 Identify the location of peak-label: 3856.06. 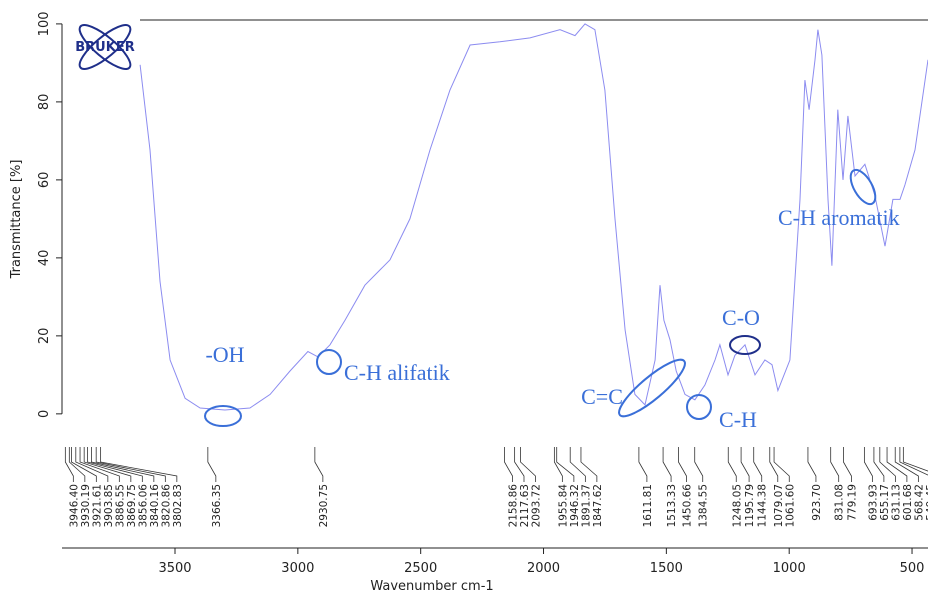
(143, 506).